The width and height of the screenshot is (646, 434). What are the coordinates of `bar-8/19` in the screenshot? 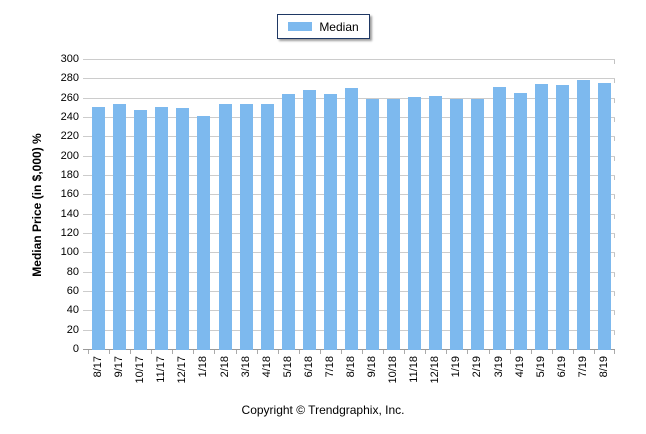 It's located at (604, 216).